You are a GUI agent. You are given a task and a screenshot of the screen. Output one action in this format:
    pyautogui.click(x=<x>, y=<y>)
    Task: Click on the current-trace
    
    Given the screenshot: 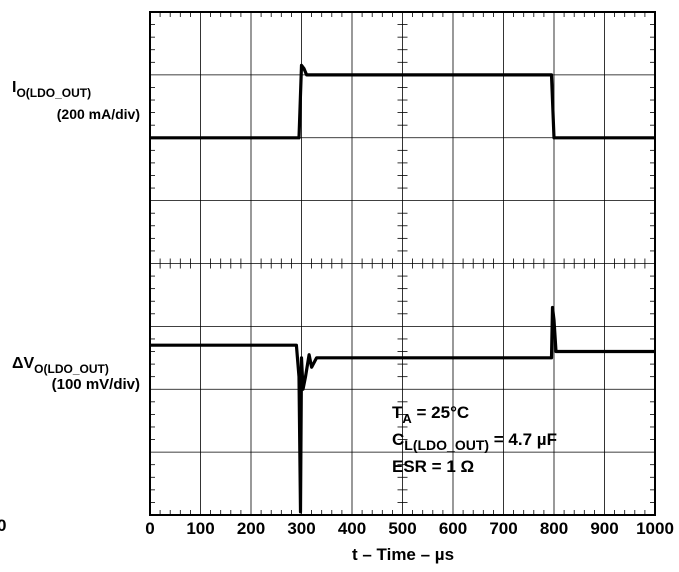 What is the action you would take?
    pyautogui.click(x=402, y=101)
    